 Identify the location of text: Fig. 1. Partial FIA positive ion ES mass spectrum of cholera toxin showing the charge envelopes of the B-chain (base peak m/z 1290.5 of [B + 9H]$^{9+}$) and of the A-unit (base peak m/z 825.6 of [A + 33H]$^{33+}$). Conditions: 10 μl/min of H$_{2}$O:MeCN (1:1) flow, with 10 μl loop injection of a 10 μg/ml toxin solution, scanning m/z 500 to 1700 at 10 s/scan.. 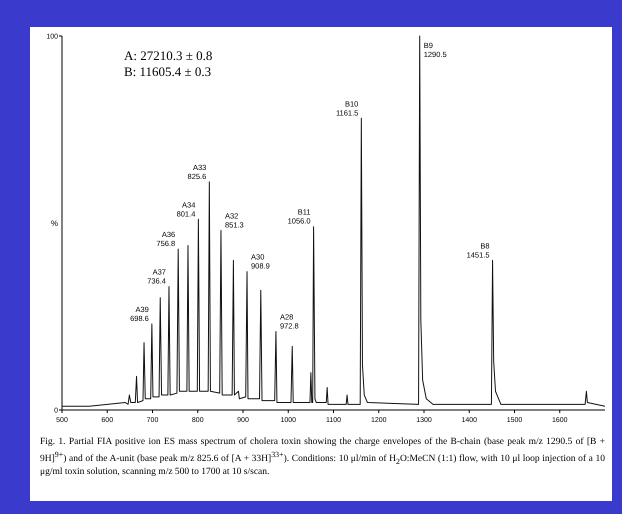
(322, 457).